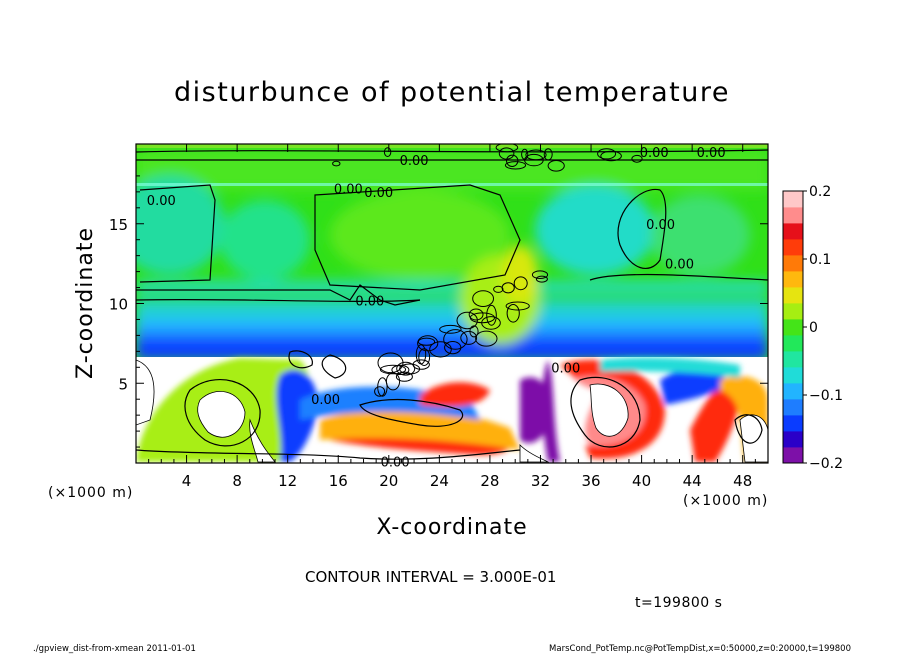  What do you see at coordinates (452, 92) in the screenshot?
I see `chart-title: disturbunce of potential temperature` at bounding box center [452, 92].